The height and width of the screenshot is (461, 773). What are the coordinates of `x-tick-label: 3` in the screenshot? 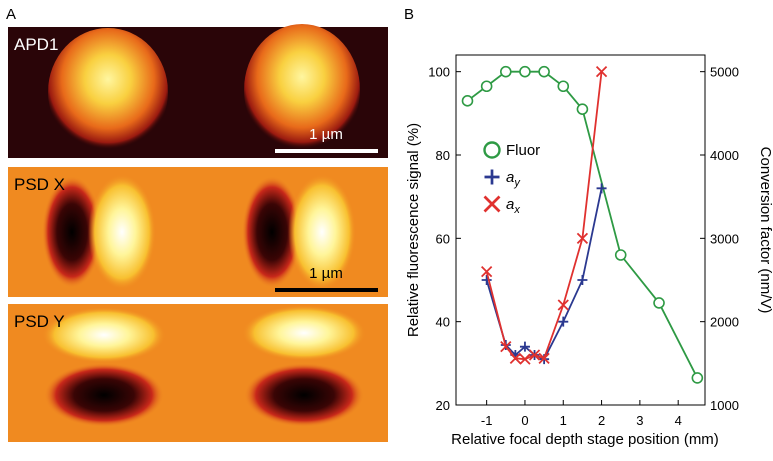 It's located at (639, 420).